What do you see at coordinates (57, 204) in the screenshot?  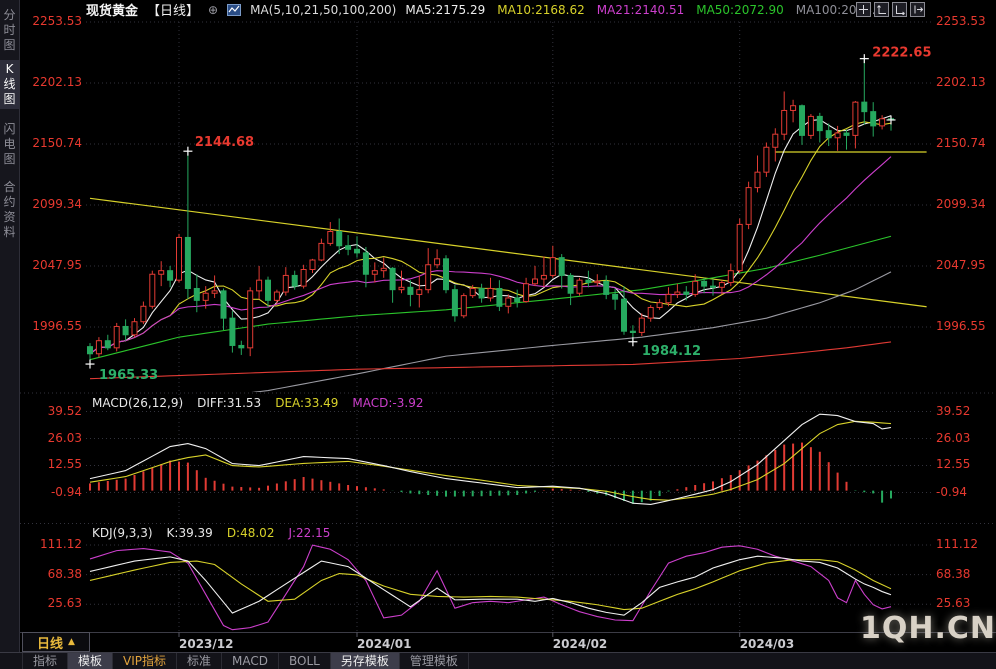 I see `price-axis-label: 2099.34` at bounding box center [57, 204].